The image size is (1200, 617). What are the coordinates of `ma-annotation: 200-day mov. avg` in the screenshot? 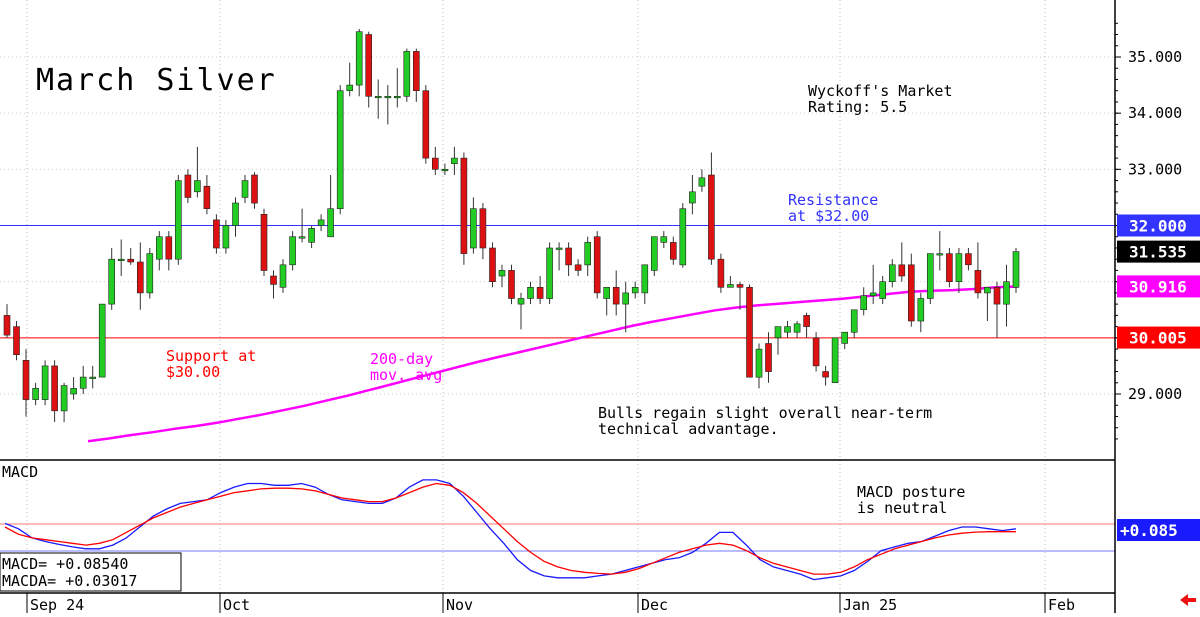 It's located at (406, 367).